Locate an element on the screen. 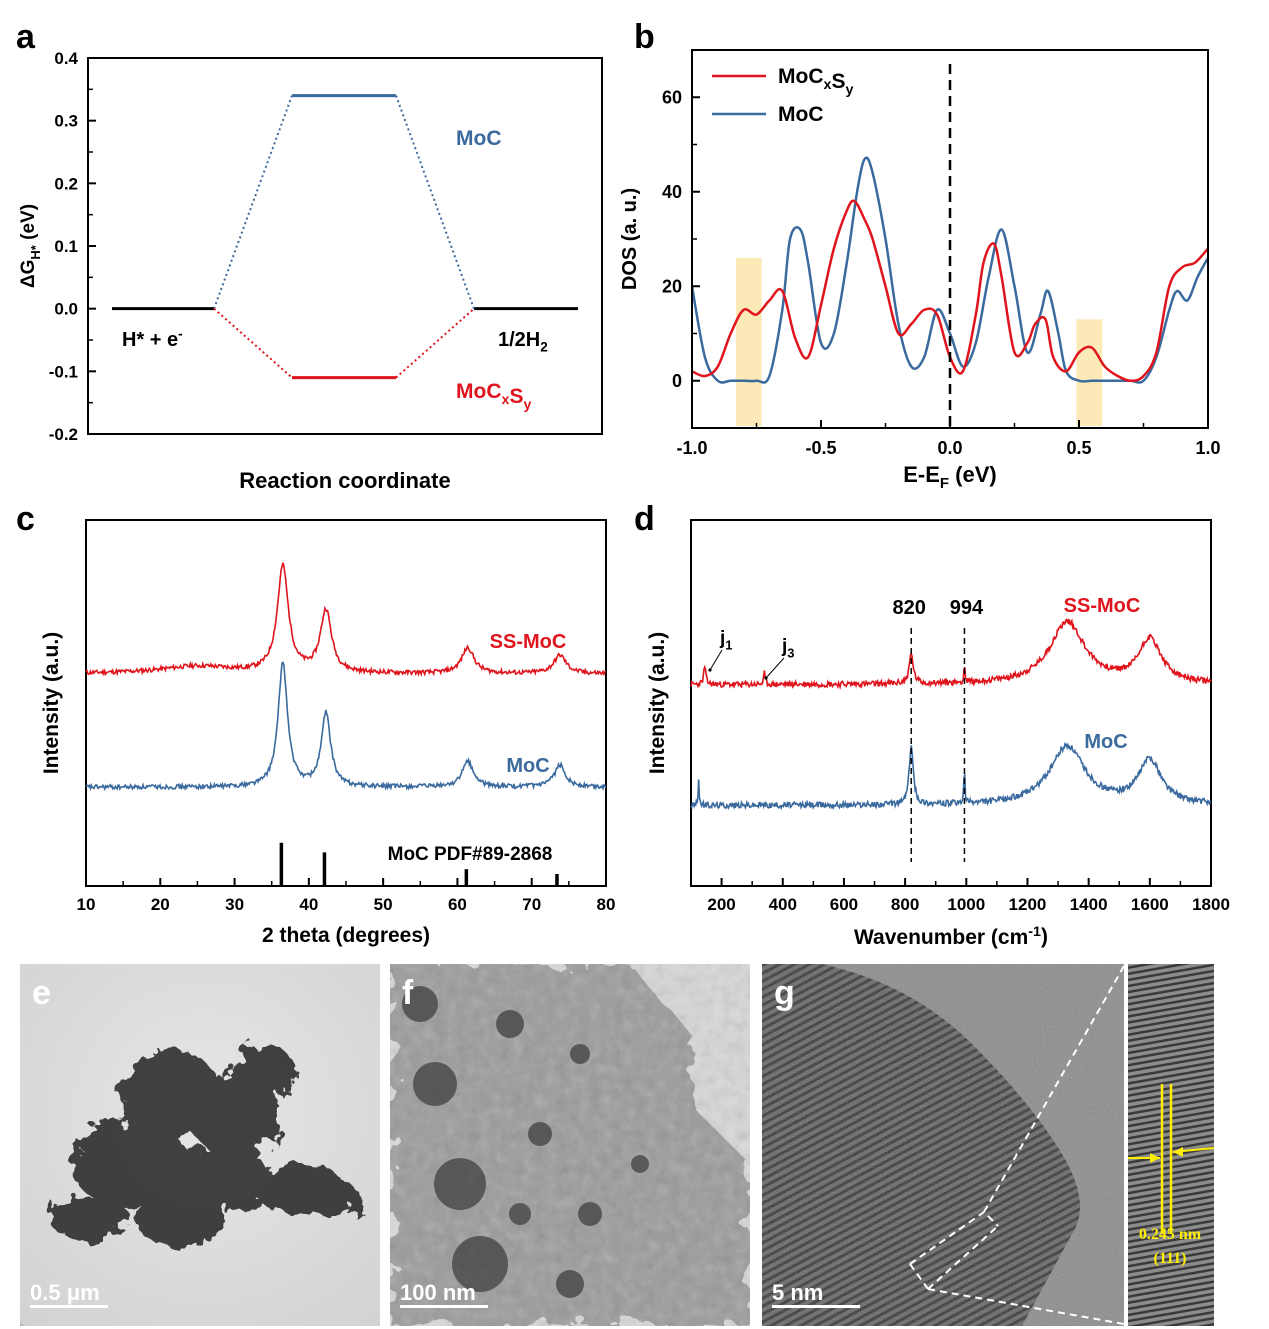  y-axis-label-a: ΔGH* (eV) is located at coordinates (30, 246).